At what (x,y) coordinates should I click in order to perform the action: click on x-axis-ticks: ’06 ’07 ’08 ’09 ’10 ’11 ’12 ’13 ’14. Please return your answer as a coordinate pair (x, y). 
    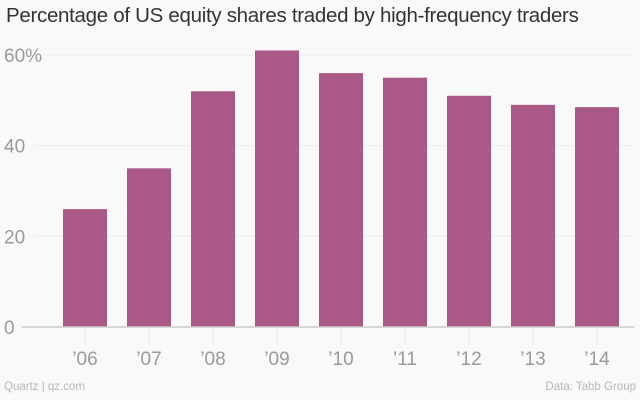
    Looking at the image, I should click on (341, 349).